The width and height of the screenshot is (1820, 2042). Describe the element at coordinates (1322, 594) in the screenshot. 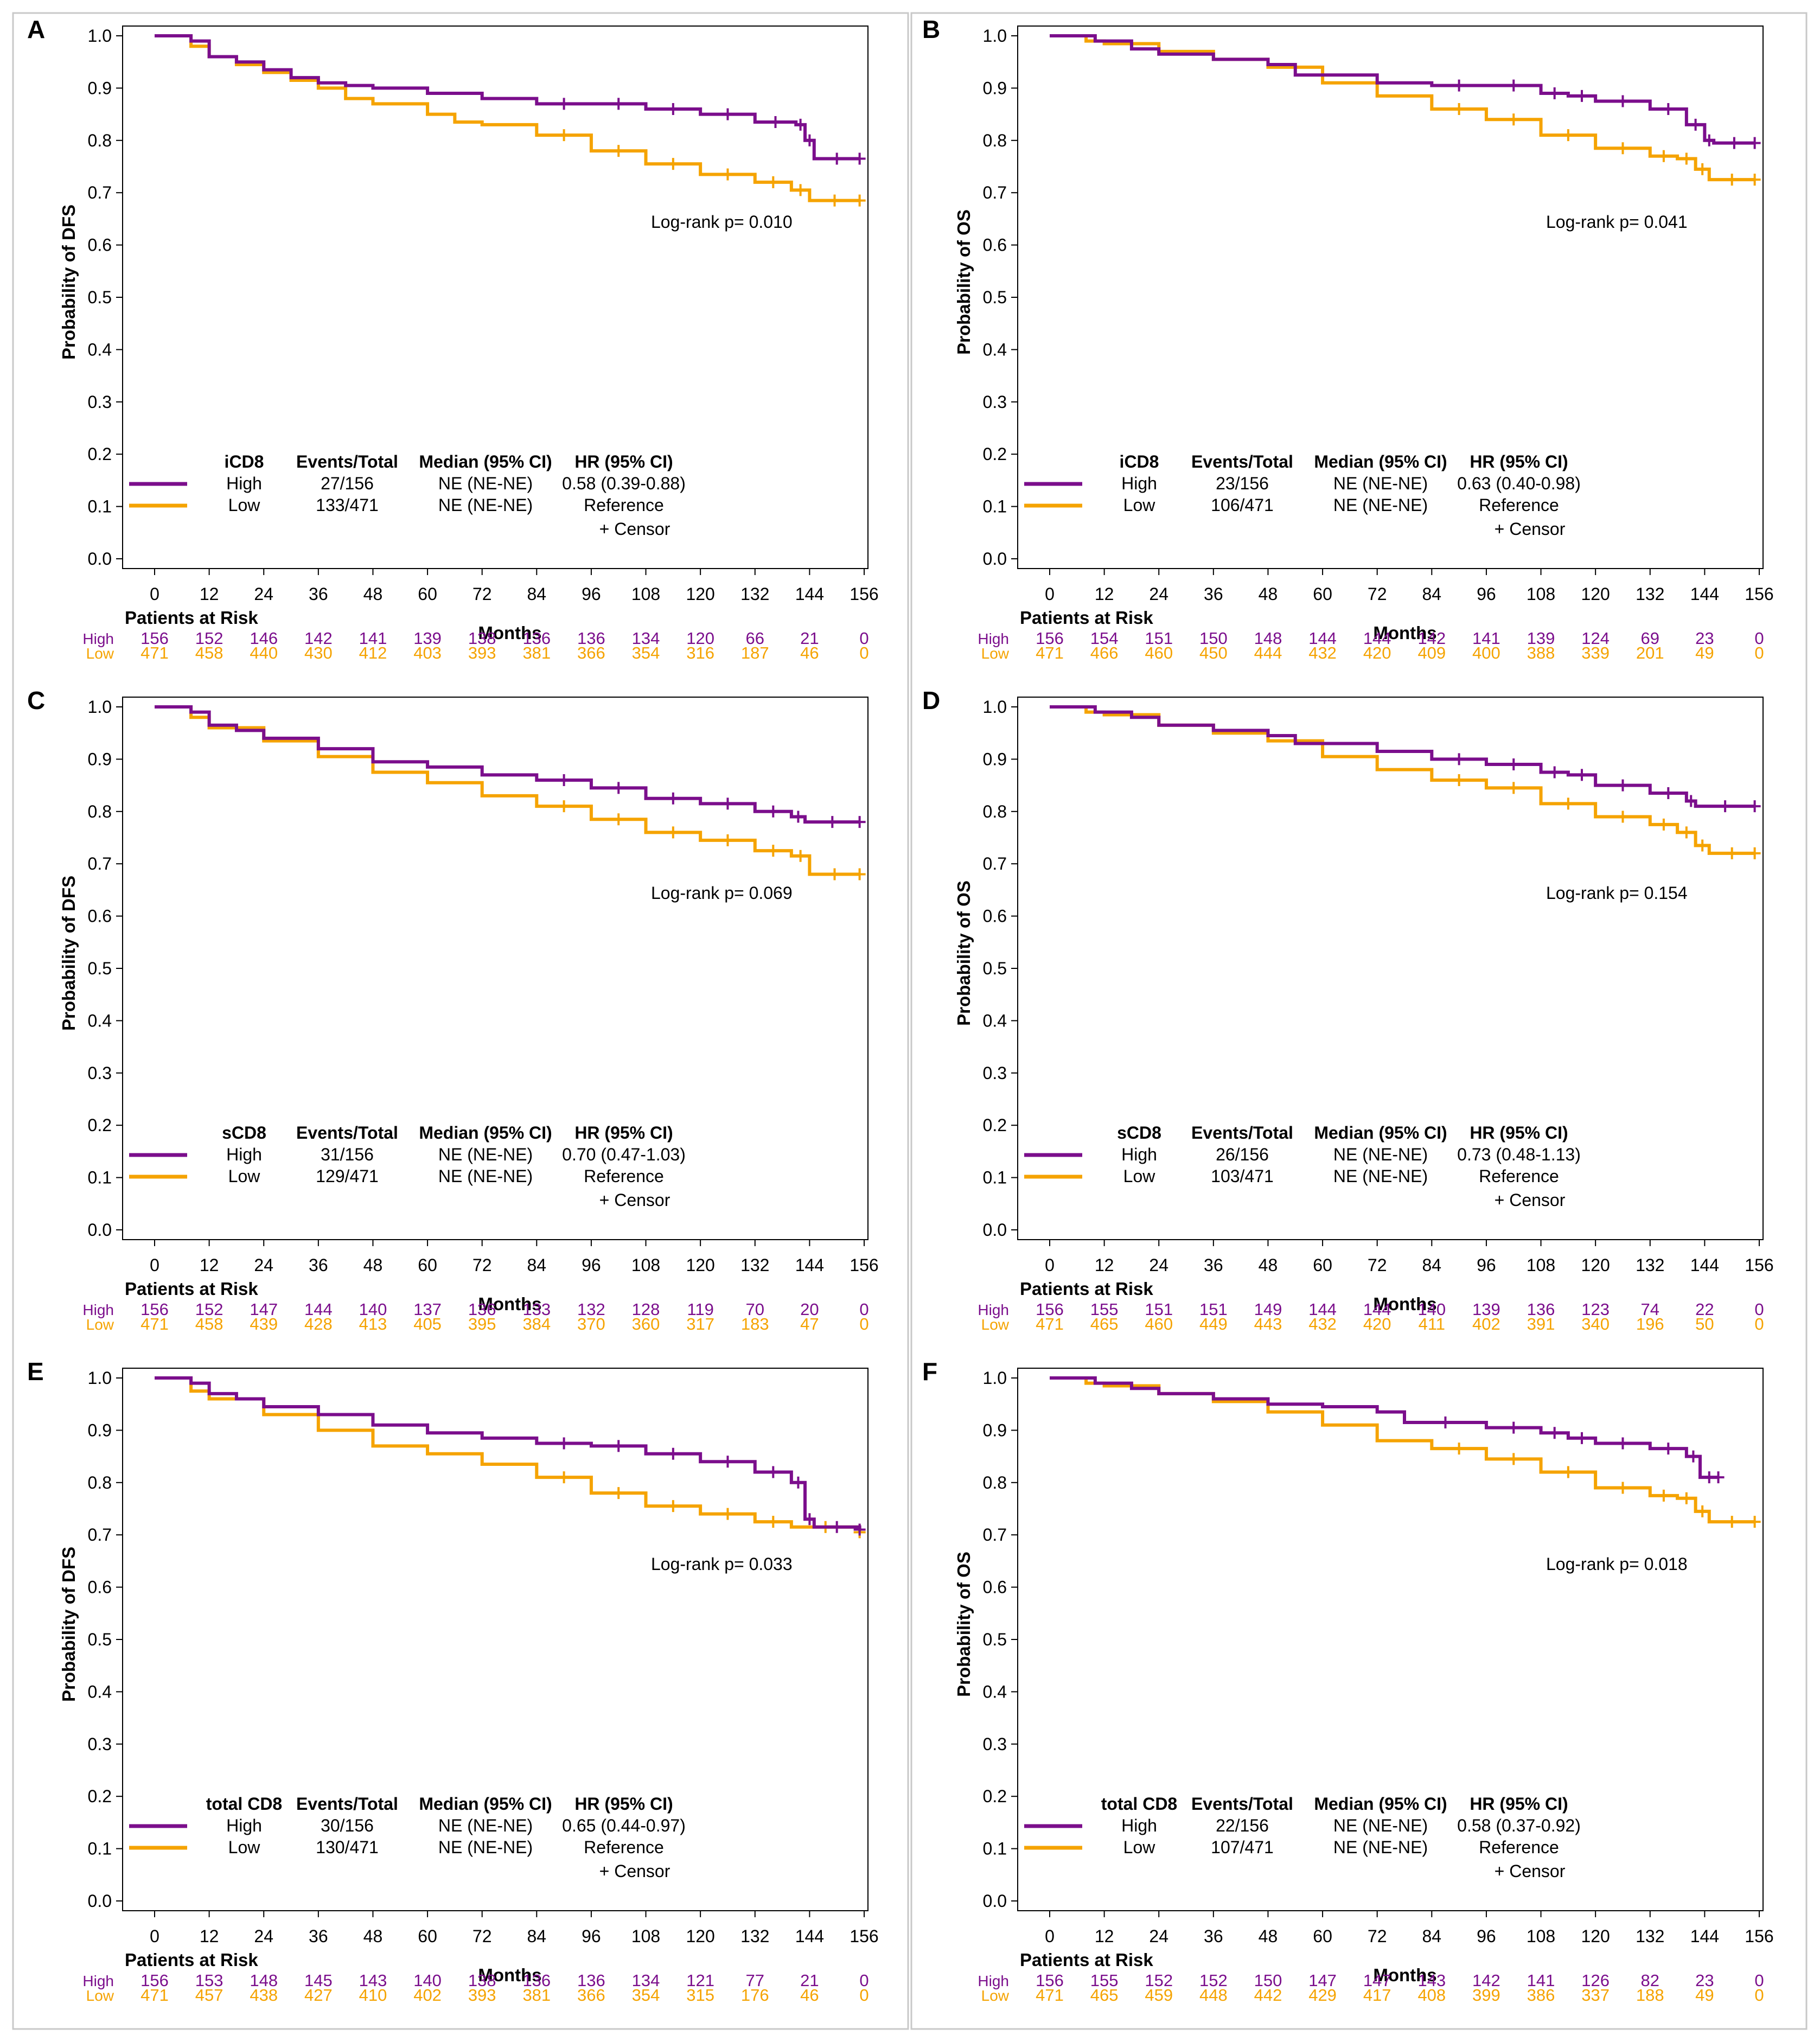

I see `x-tick-label: 60` at that location.